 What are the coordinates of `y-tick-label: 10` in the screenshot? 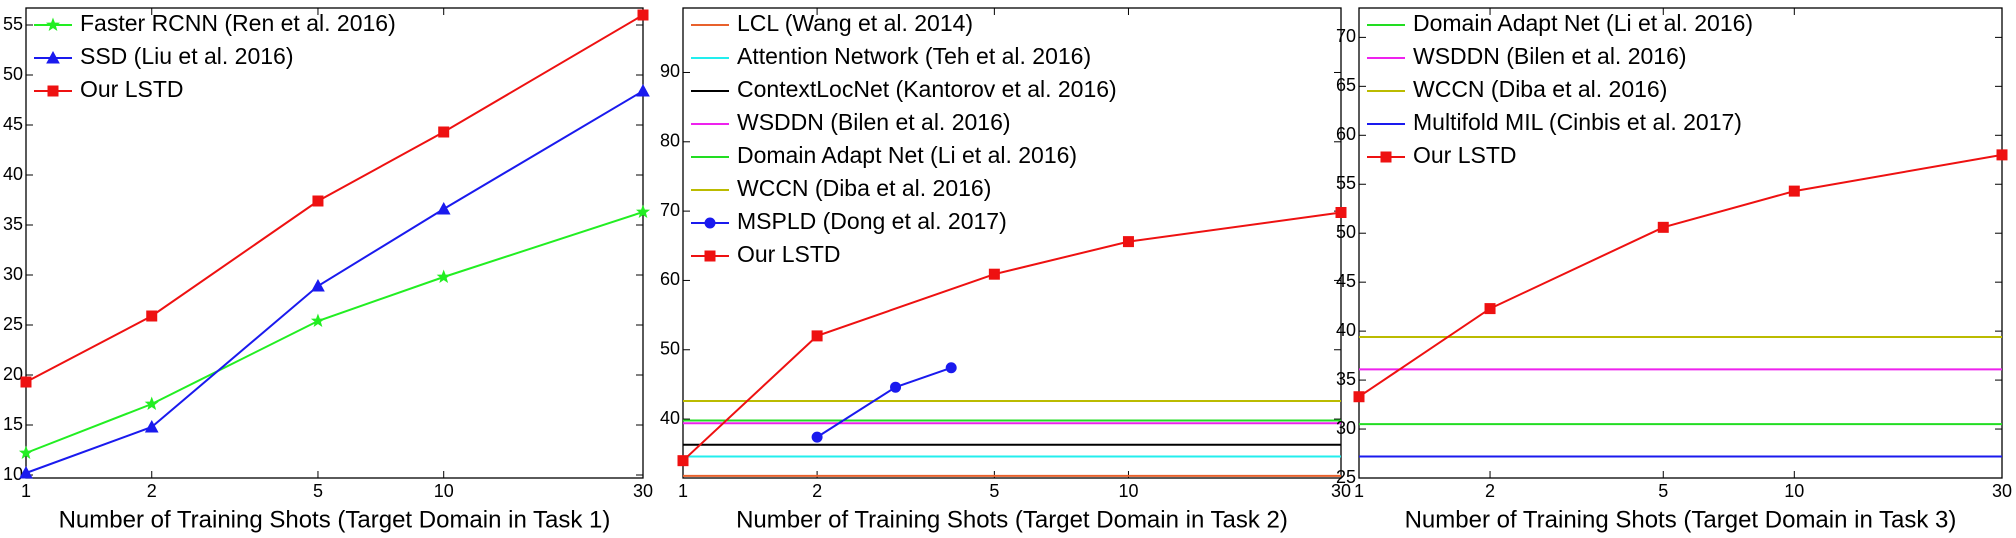 It's located at (13, 474).